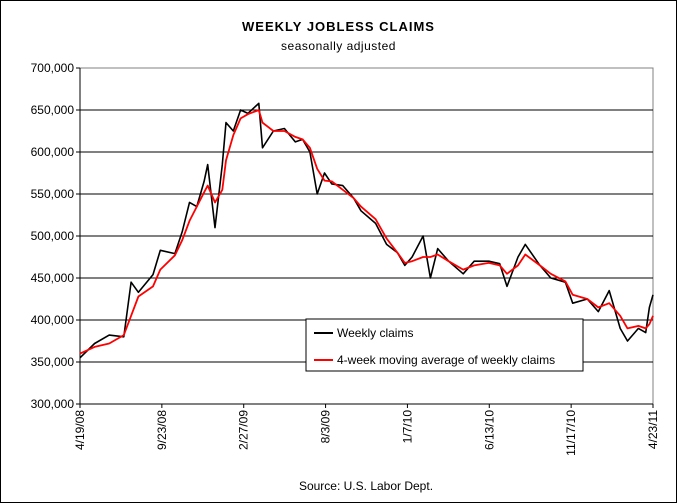 This screenshot has width=677, height=503. Describe the element at coordinates (338, 26) in the screenshot. I see `chart-title: WEEKLY JOBLESS CLAIMS` at that location.